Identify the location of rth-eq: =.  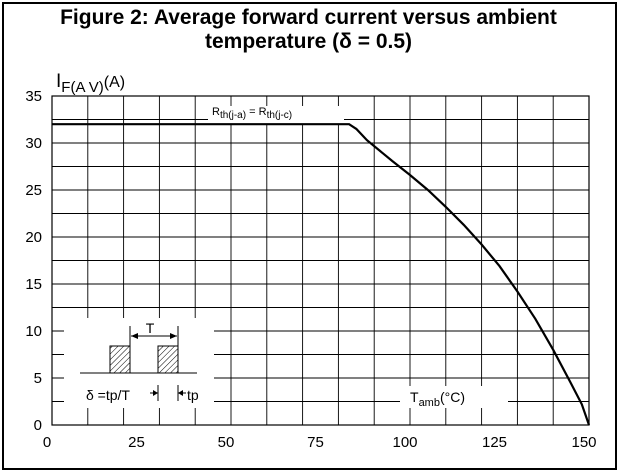
(252, 112).